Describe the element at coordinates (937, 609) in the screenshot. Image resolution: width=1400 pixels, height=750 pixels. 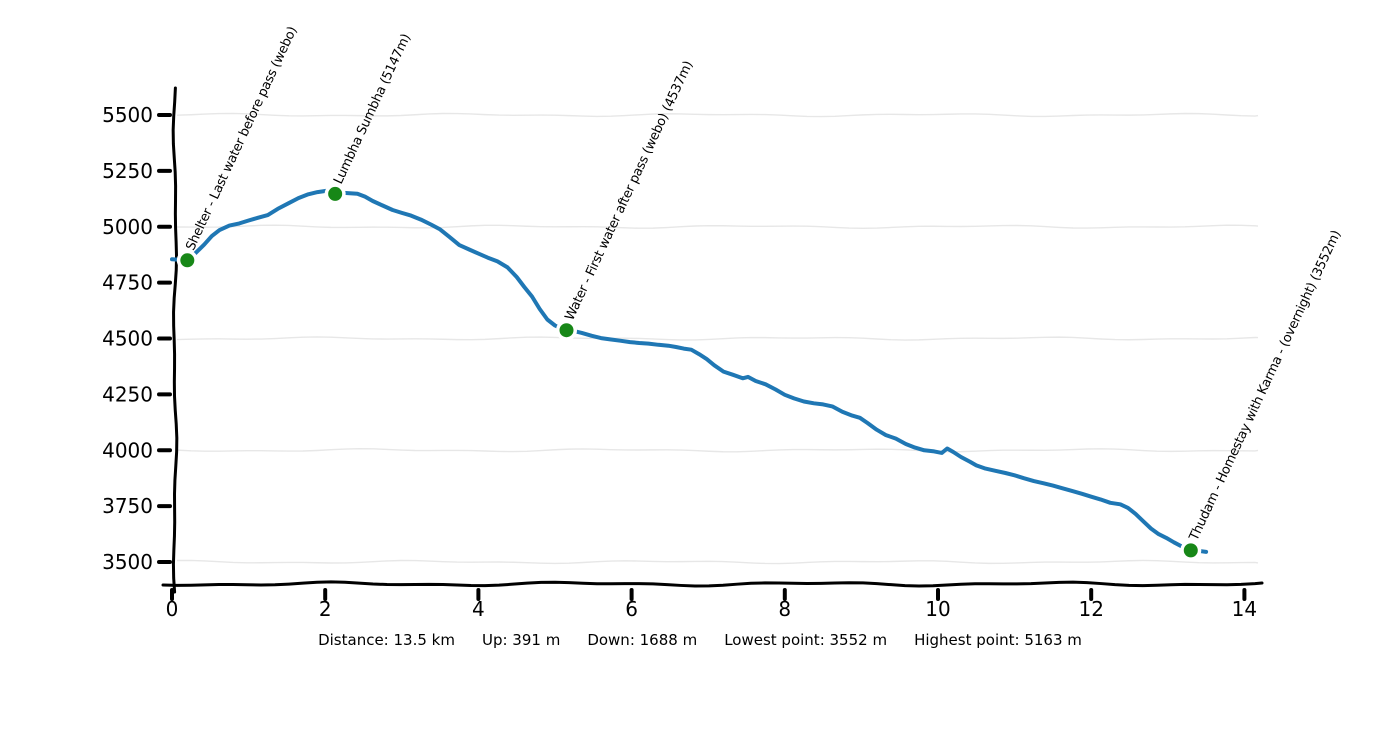
I see `x-tick-label: 10` at that location.